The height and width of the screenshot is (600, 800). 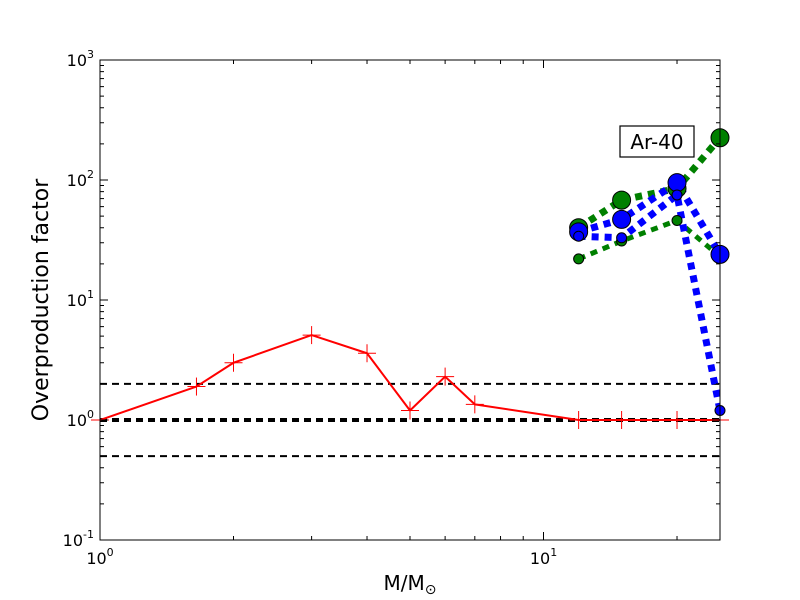 What do you see at coordinates (80, 299) in the screenshot?
I see `y-tick-label: 10¹` at bounding box center [80, 299].